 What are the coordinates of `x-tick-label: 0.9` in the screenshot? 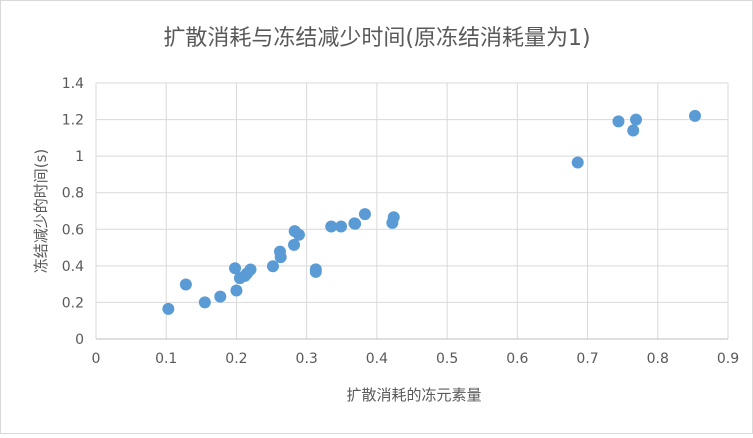 It's located at (728, 359).